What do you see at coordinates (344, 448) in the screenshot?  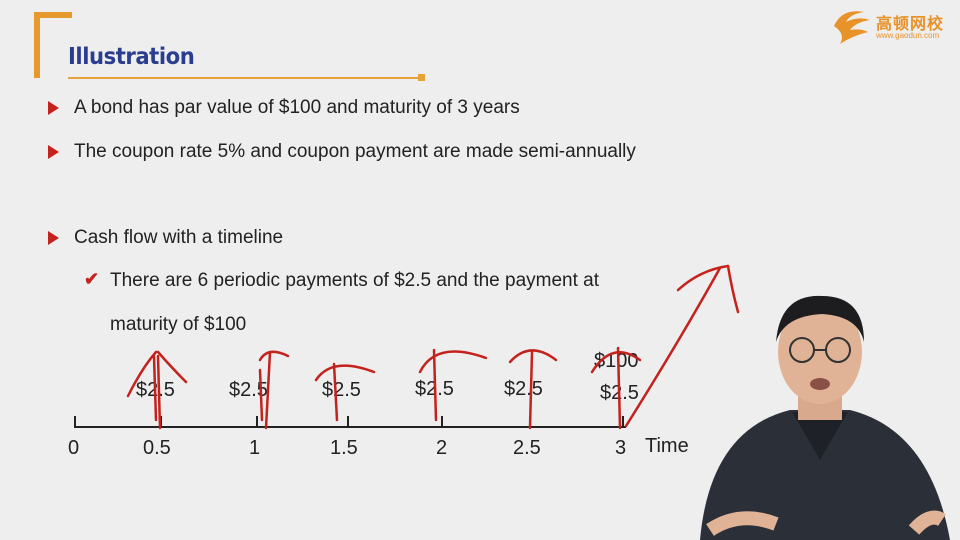 I see `timeline-tick-label: 1.5` at bounding box center [344, 448].